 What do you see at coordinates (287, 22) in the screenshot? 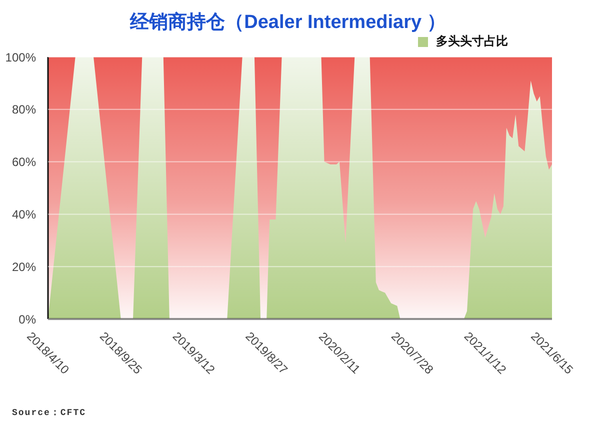
I see `chart-title: 经销商持仓（Dealer Intermediary ）` at bounding box center [287, 22].